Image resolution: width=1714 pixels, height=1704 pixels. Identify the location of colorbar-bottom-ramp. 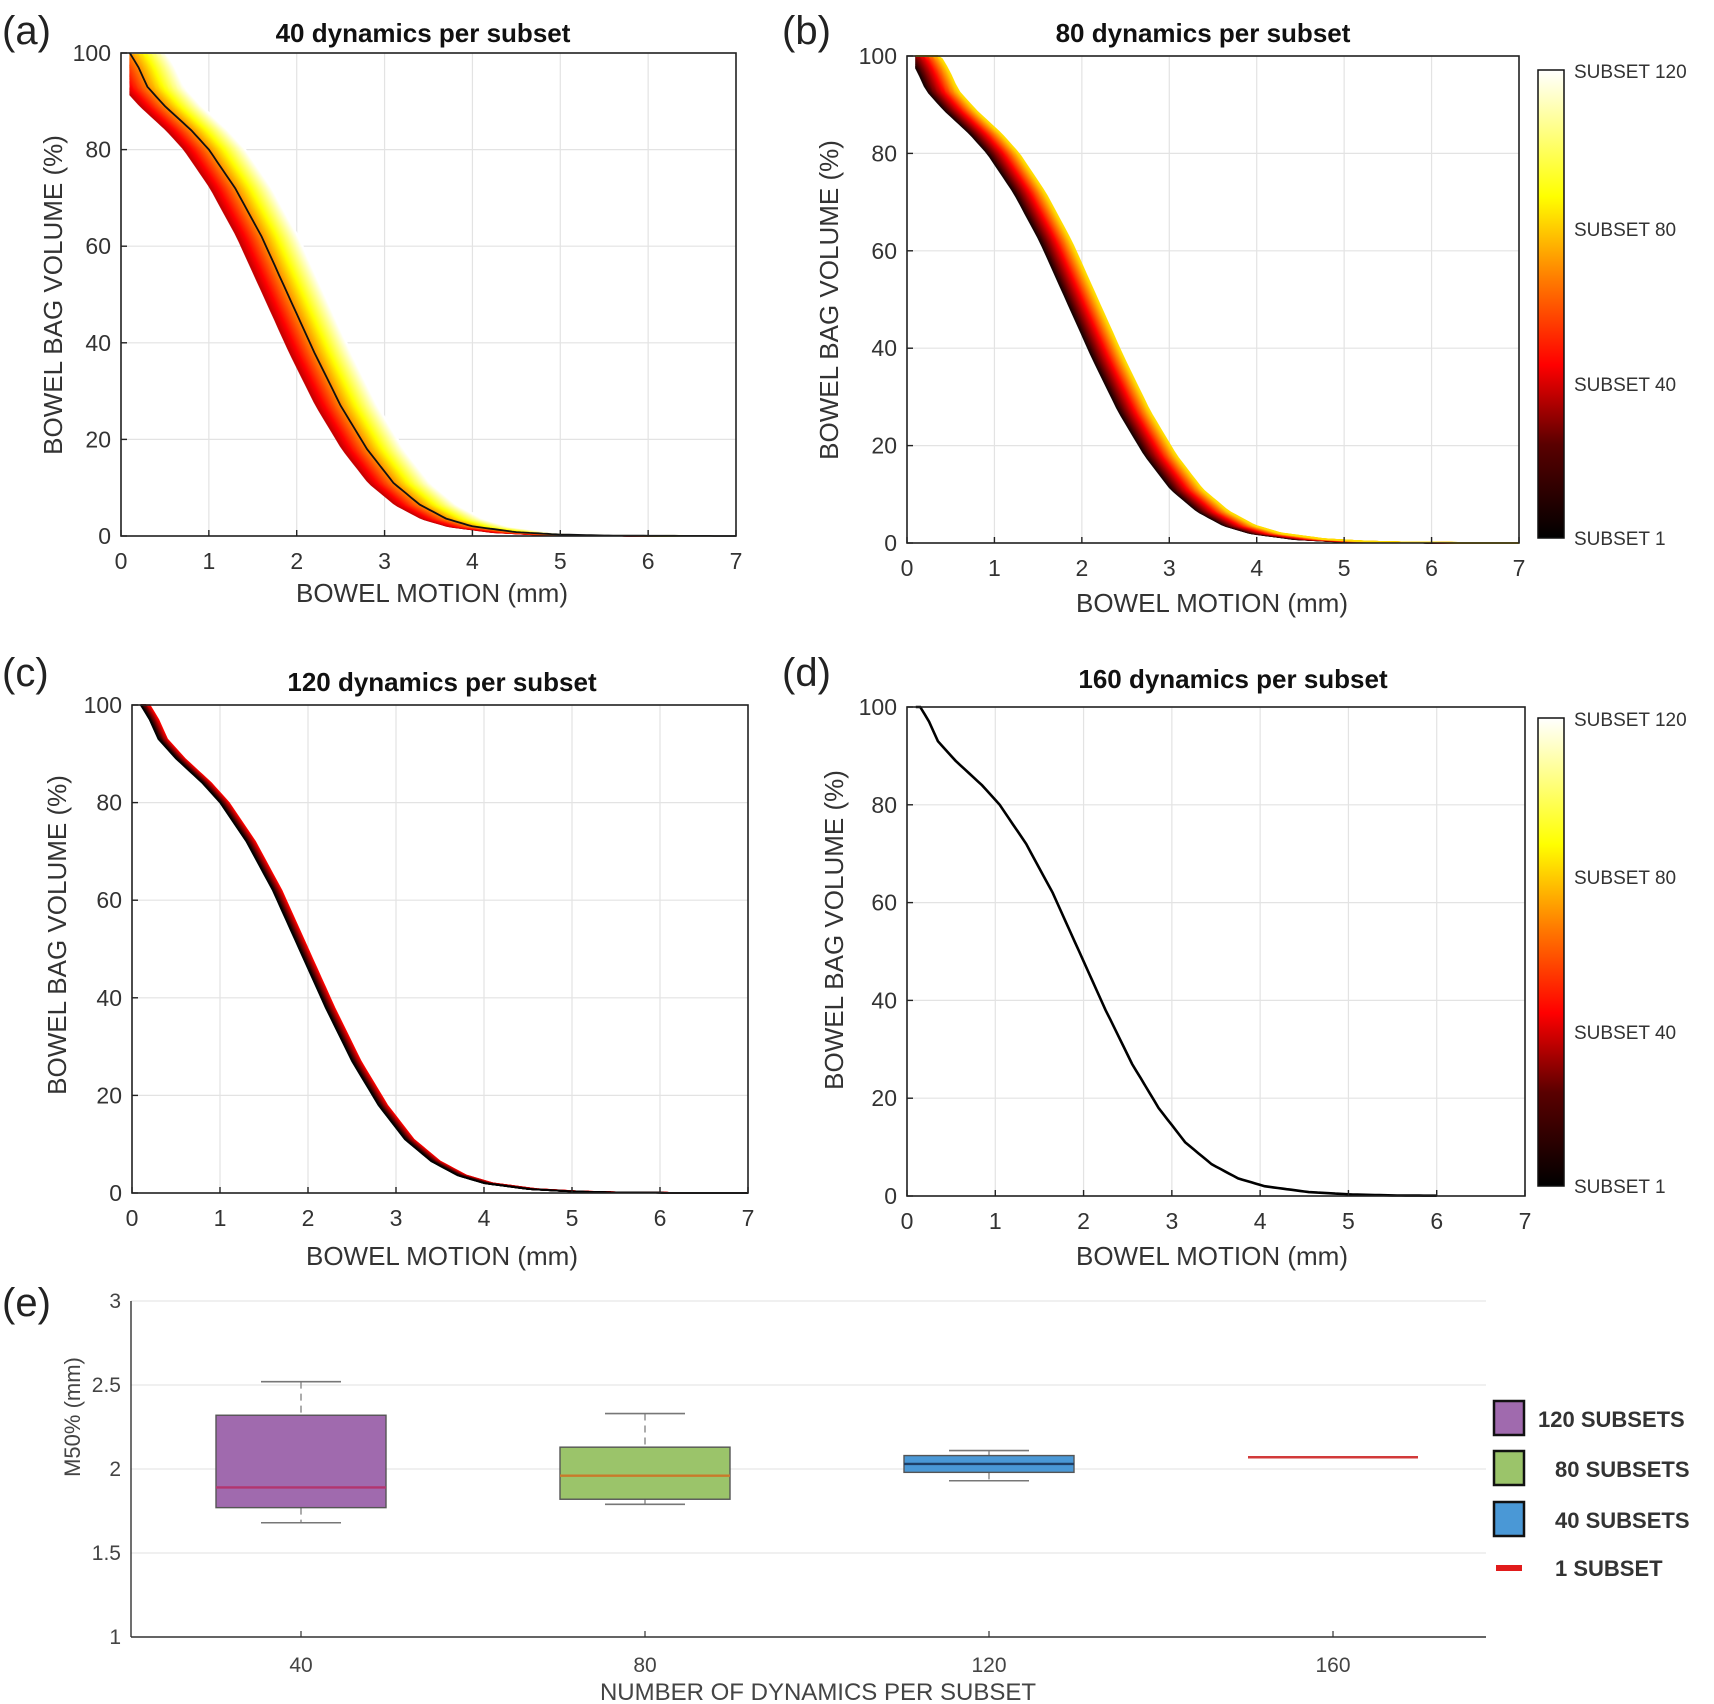
(1551, 952).